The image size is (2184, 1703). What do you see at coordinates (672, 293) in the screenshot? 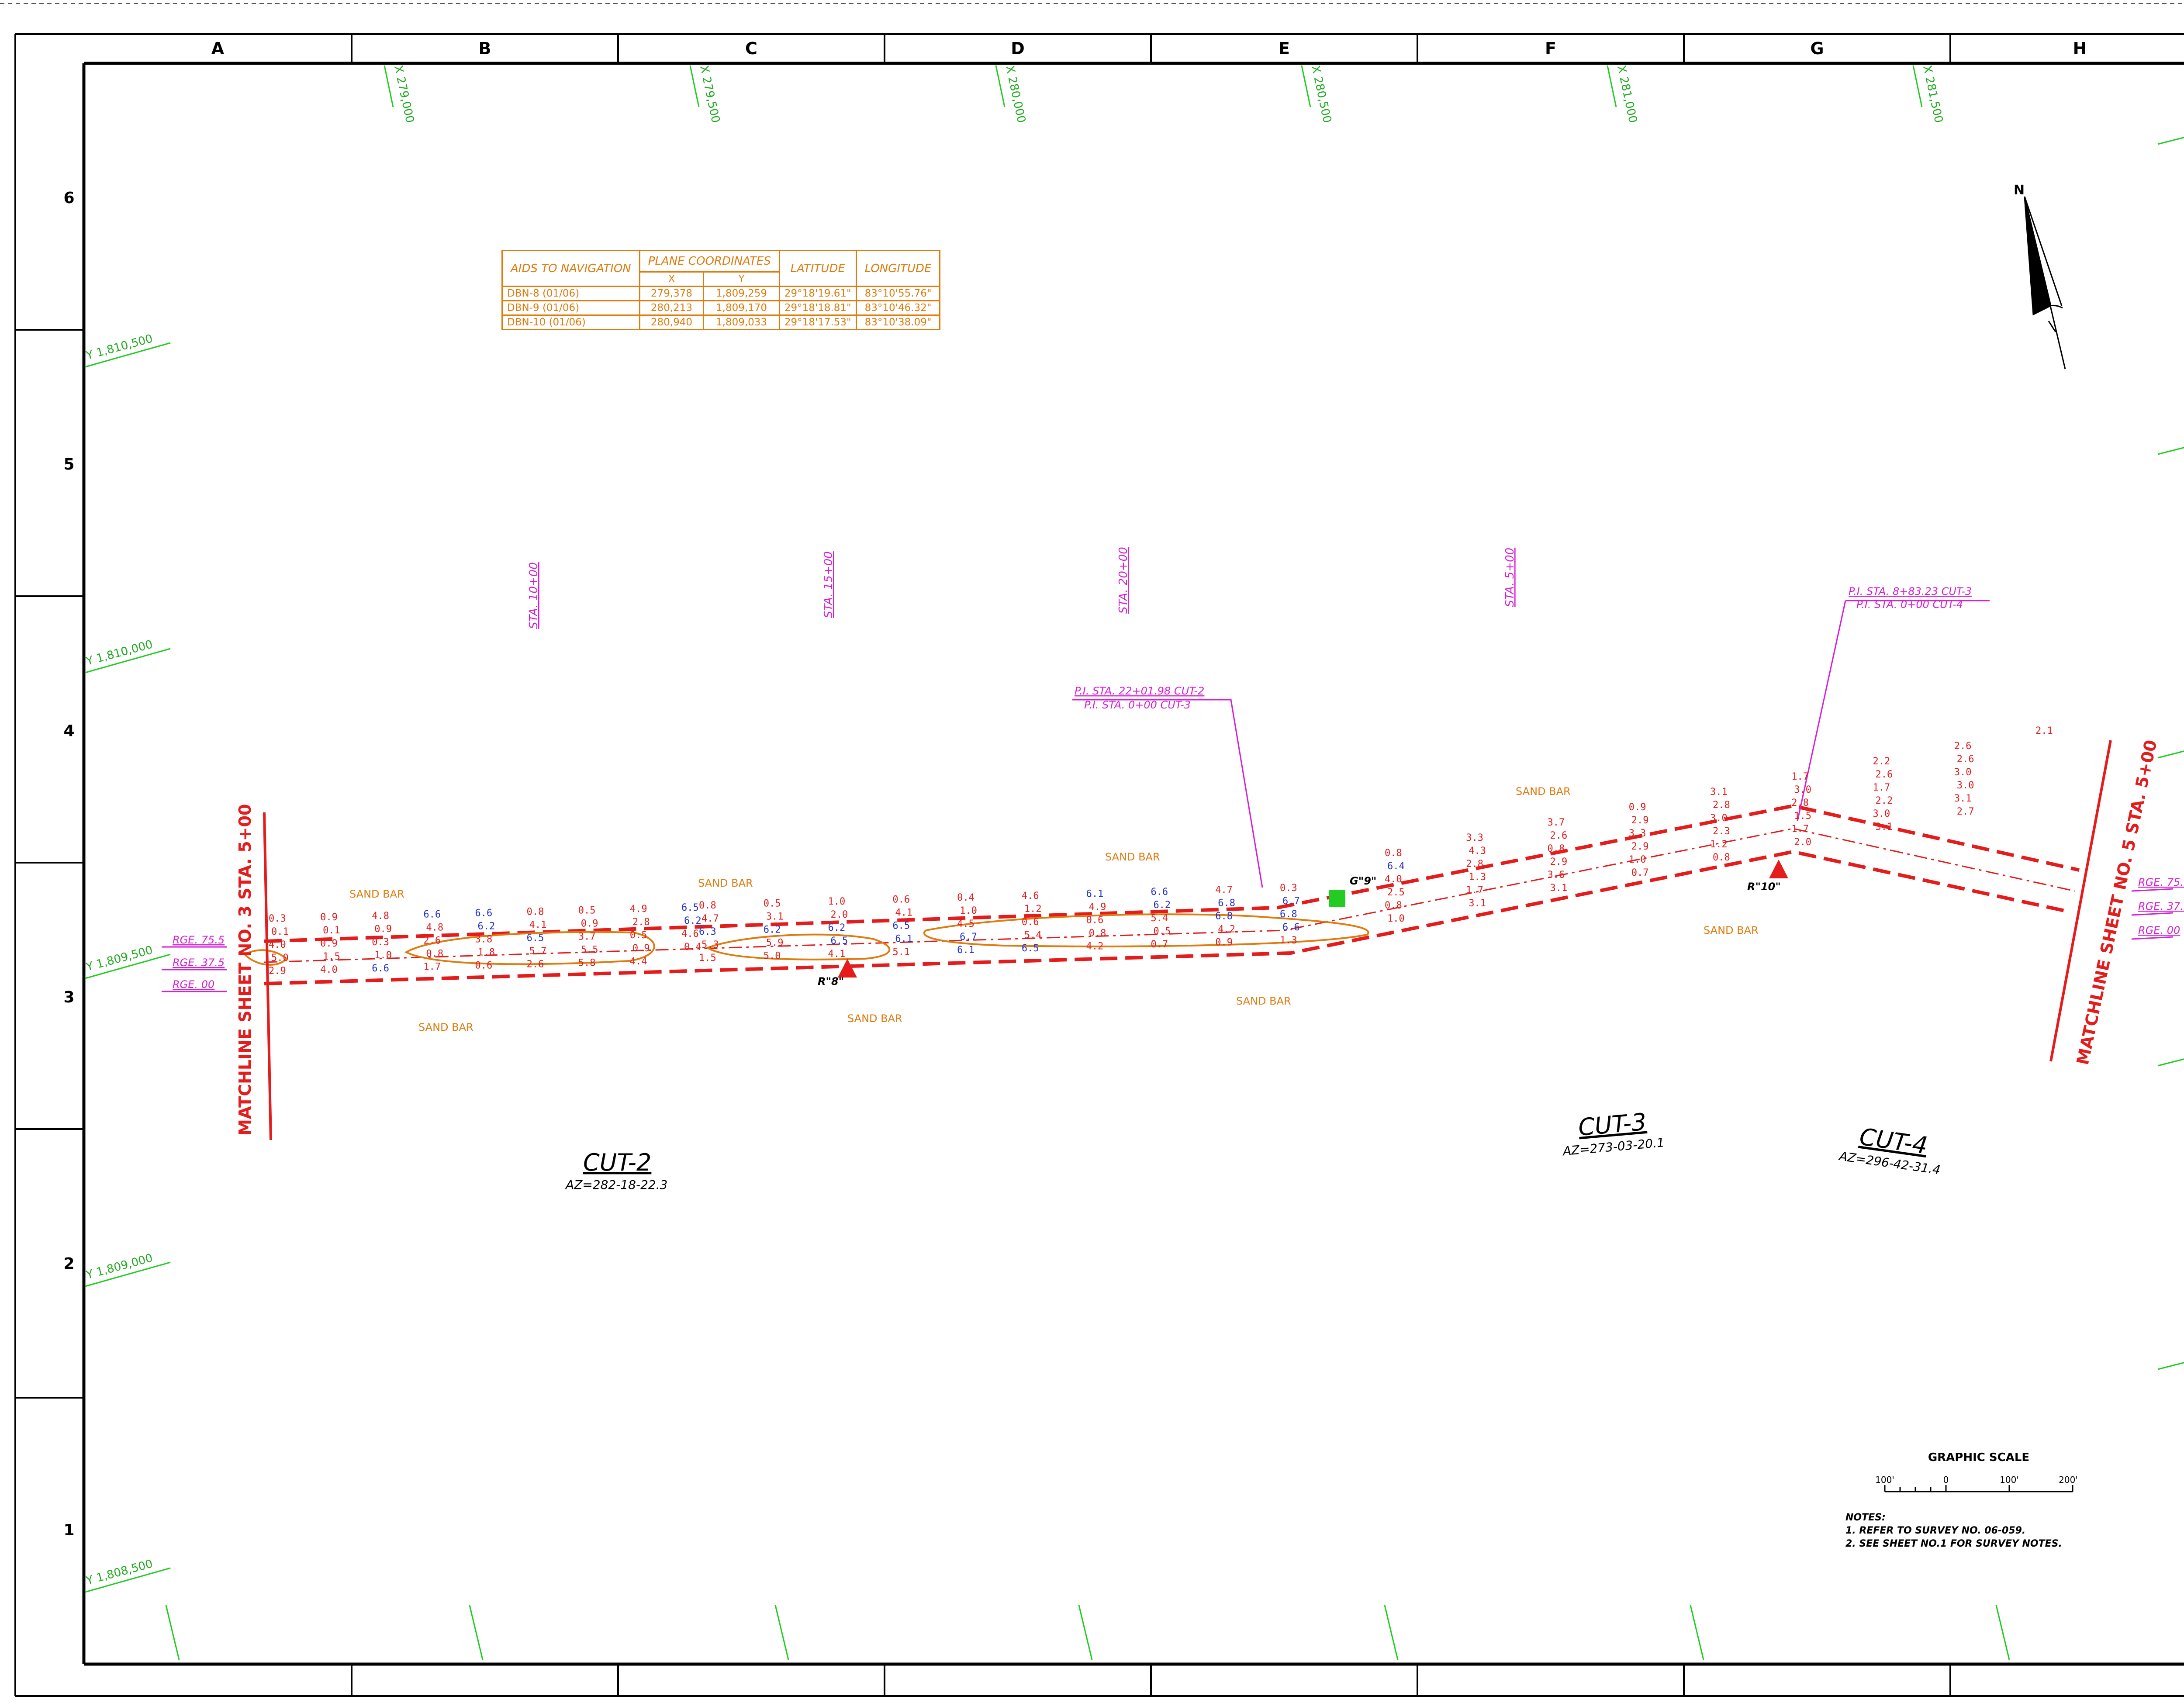
I see `cell-x: 279,378` at bounding box center [672, 293].